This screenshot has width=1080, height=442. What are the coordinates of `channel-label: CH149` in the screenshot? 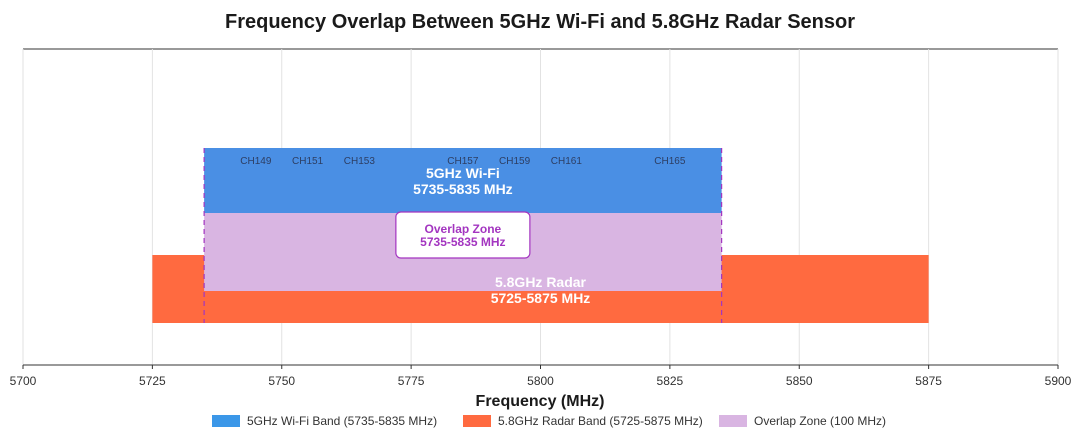 It's located at (256, 161).